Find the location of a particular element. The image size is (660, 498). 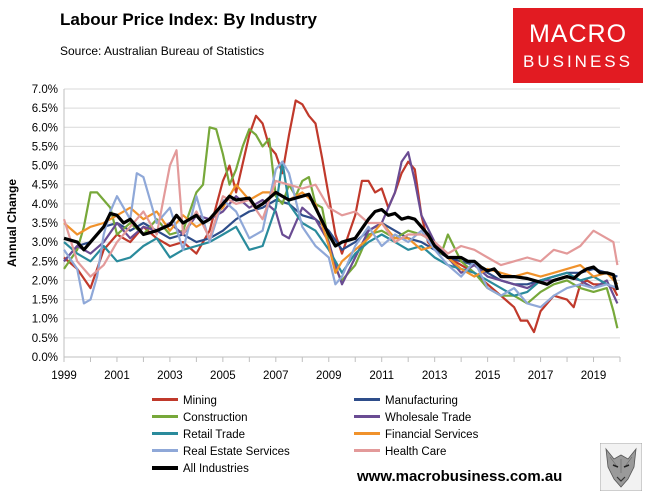

wolf-logo-icon is located at coordinates (621, 467).